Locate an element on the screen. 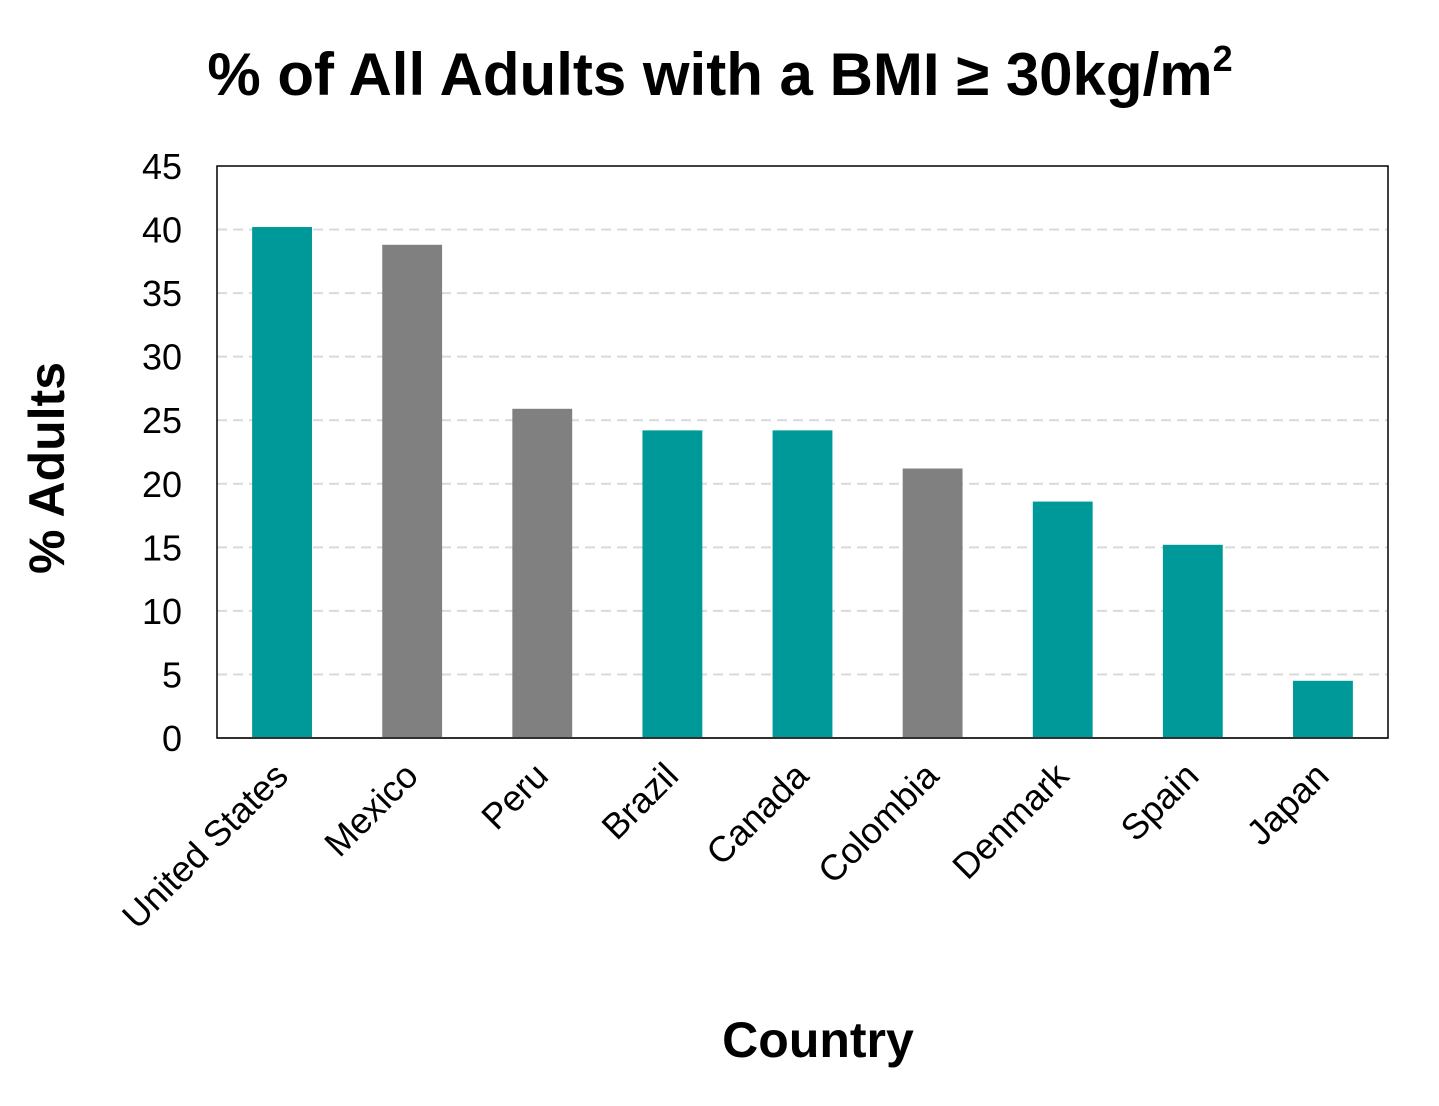 The height and width of the screenshot is (1106, 1439). bar-colombia is located at coordinates (932, 603).